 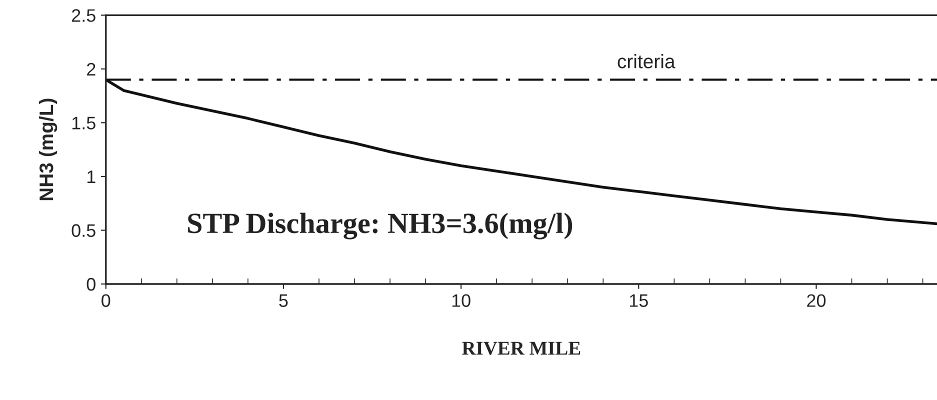 What do you see at coordinates (84, 123) in the screenshot?
I see `y-tick-label: 1.5` at bounding box center [84, 123].